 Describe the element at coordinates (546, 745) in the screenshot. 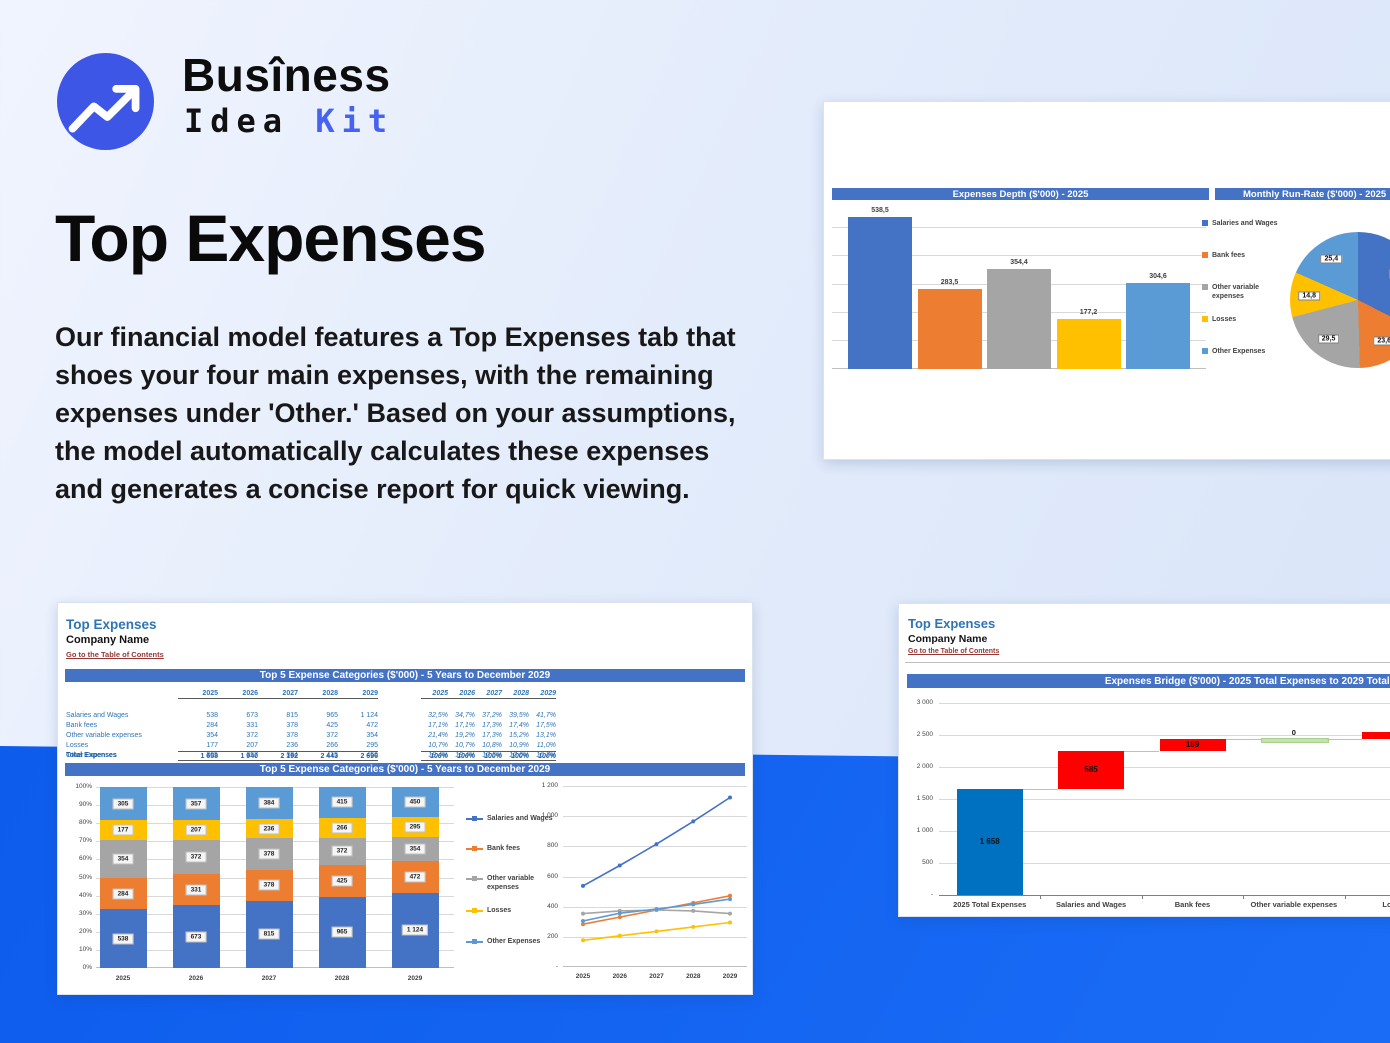

I see `cell: 11,0%` at that location.